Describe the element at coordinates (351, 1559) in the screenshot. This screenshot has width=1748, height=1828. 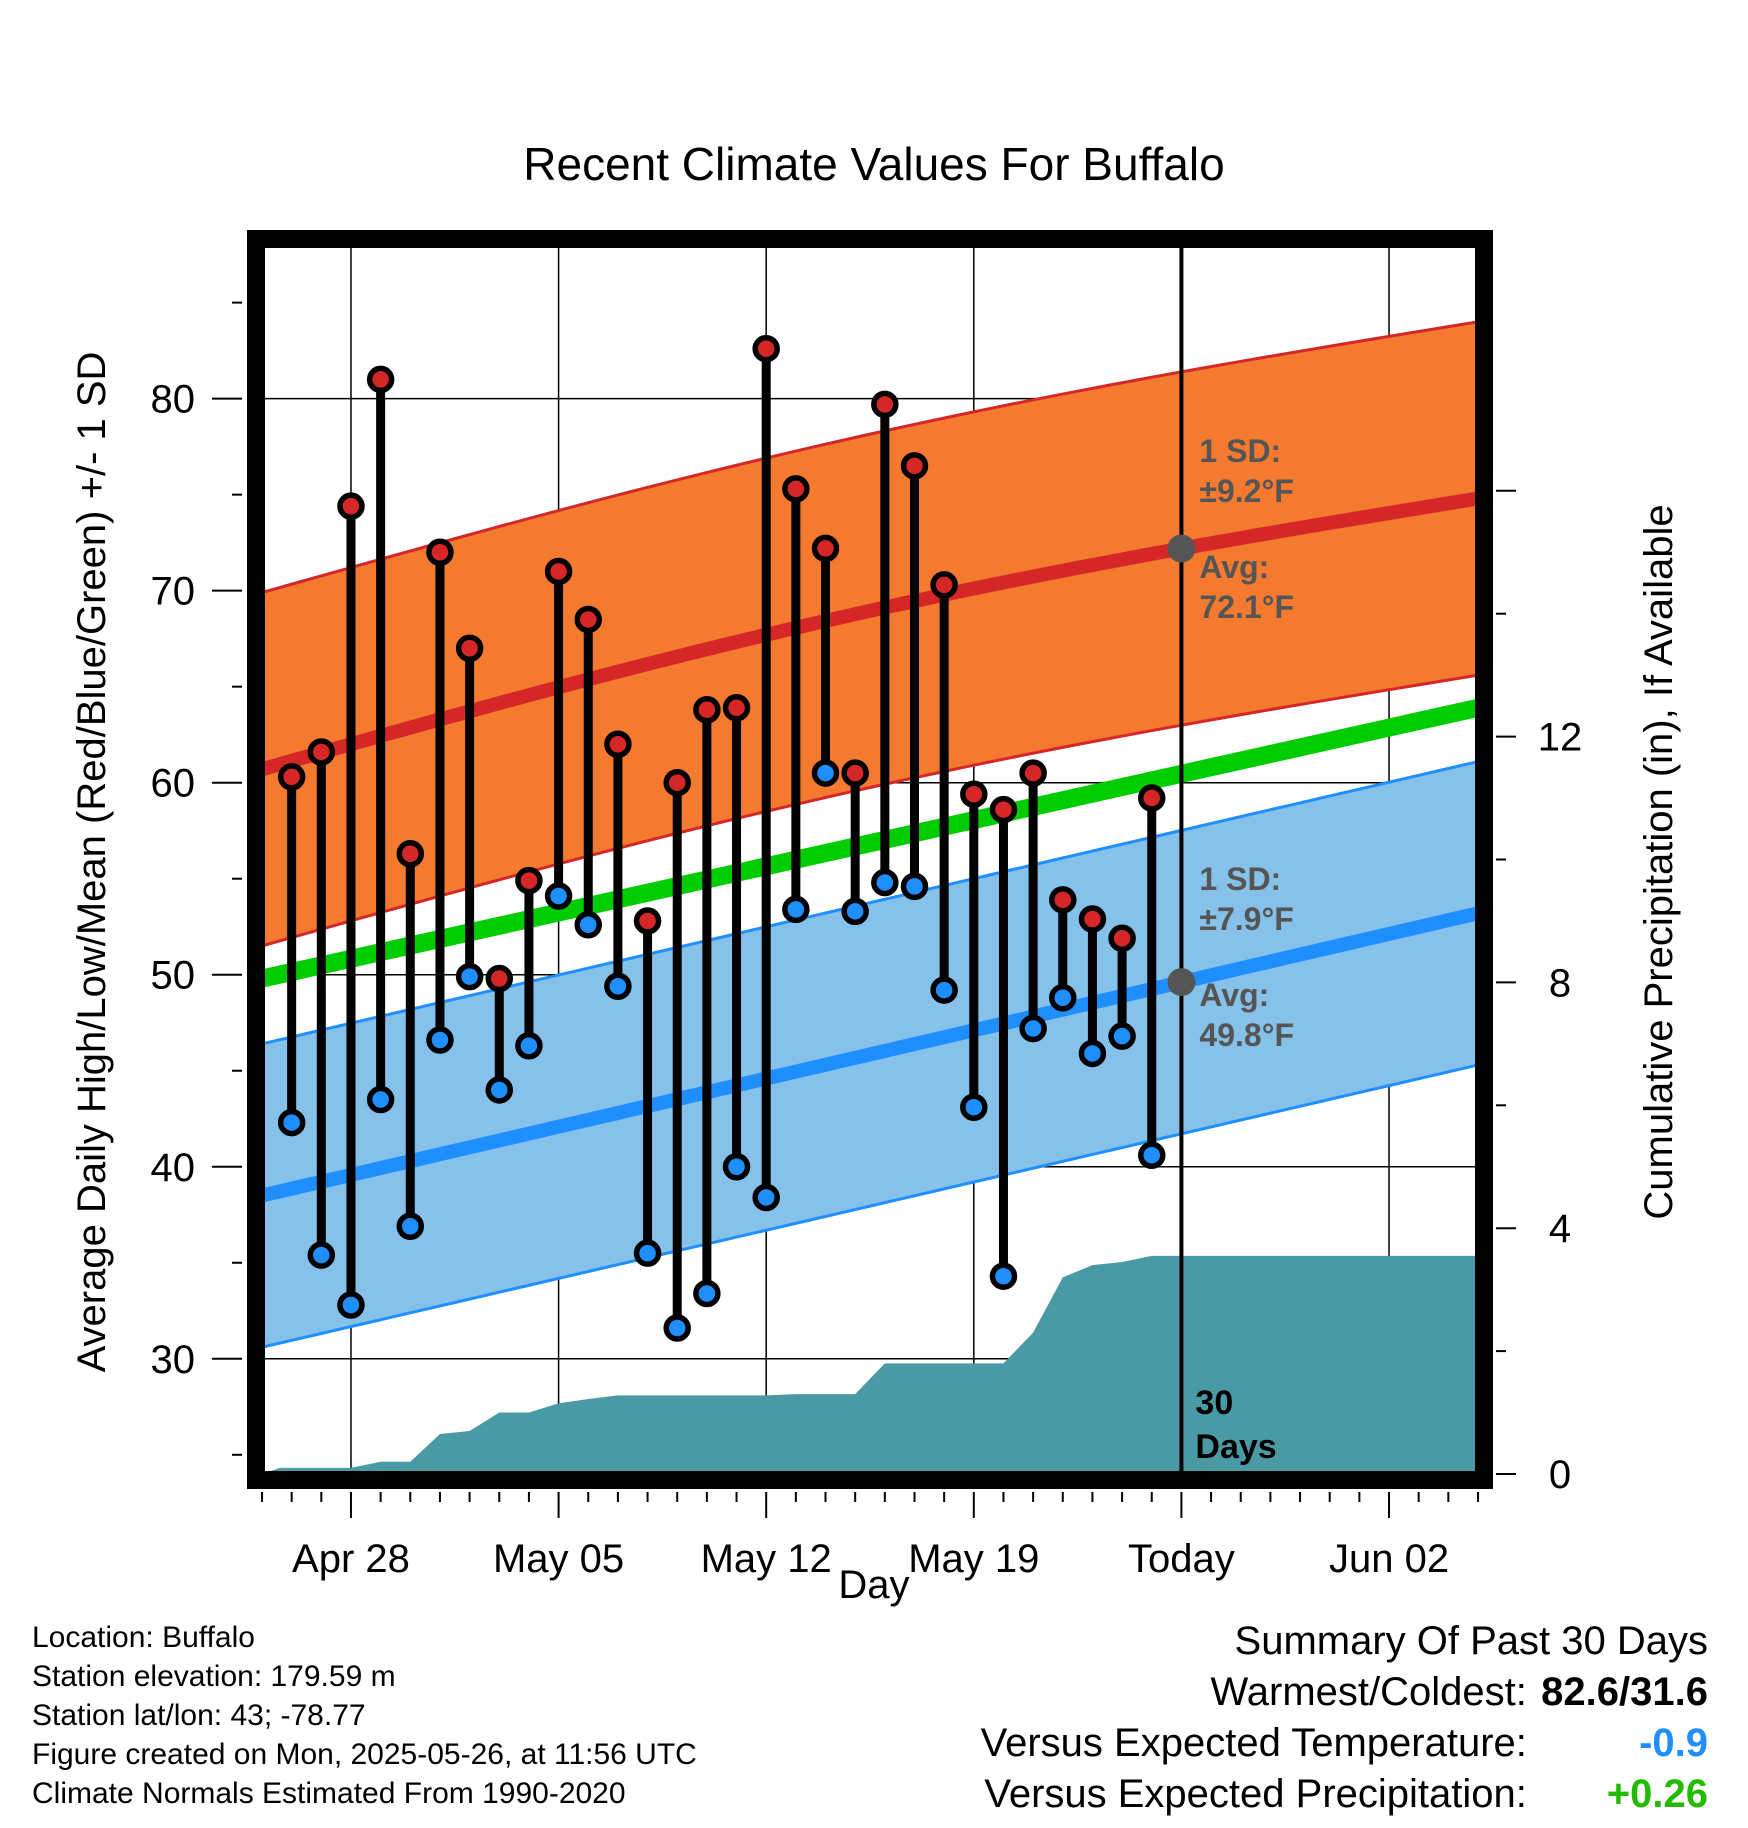
I see `x-tick-label: Apr 28` at that location.